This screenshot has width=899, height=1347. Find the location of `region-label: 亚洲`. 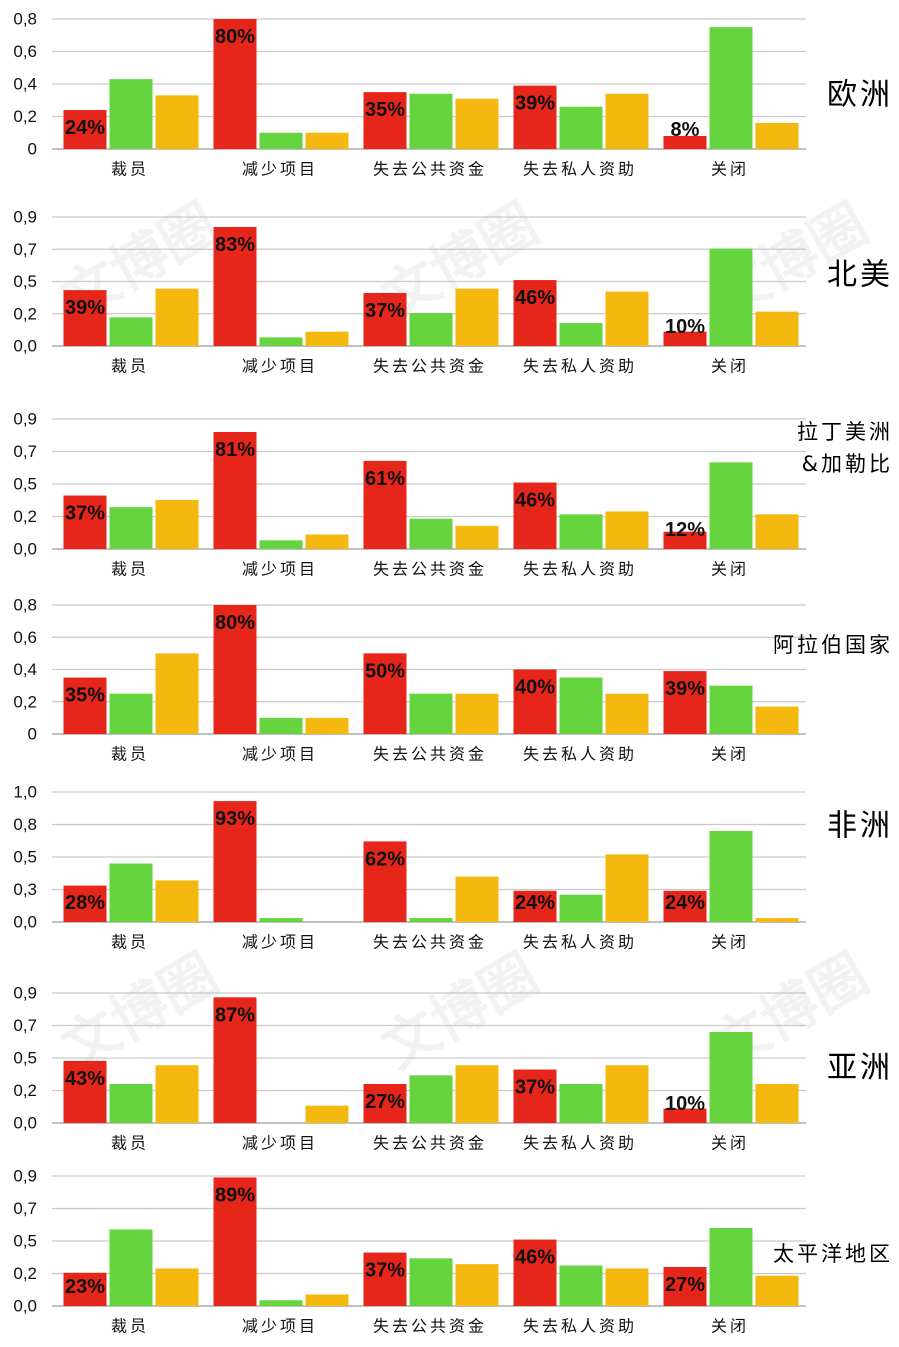

region-label: 亚洲 is located at coordinates (860, 1068).